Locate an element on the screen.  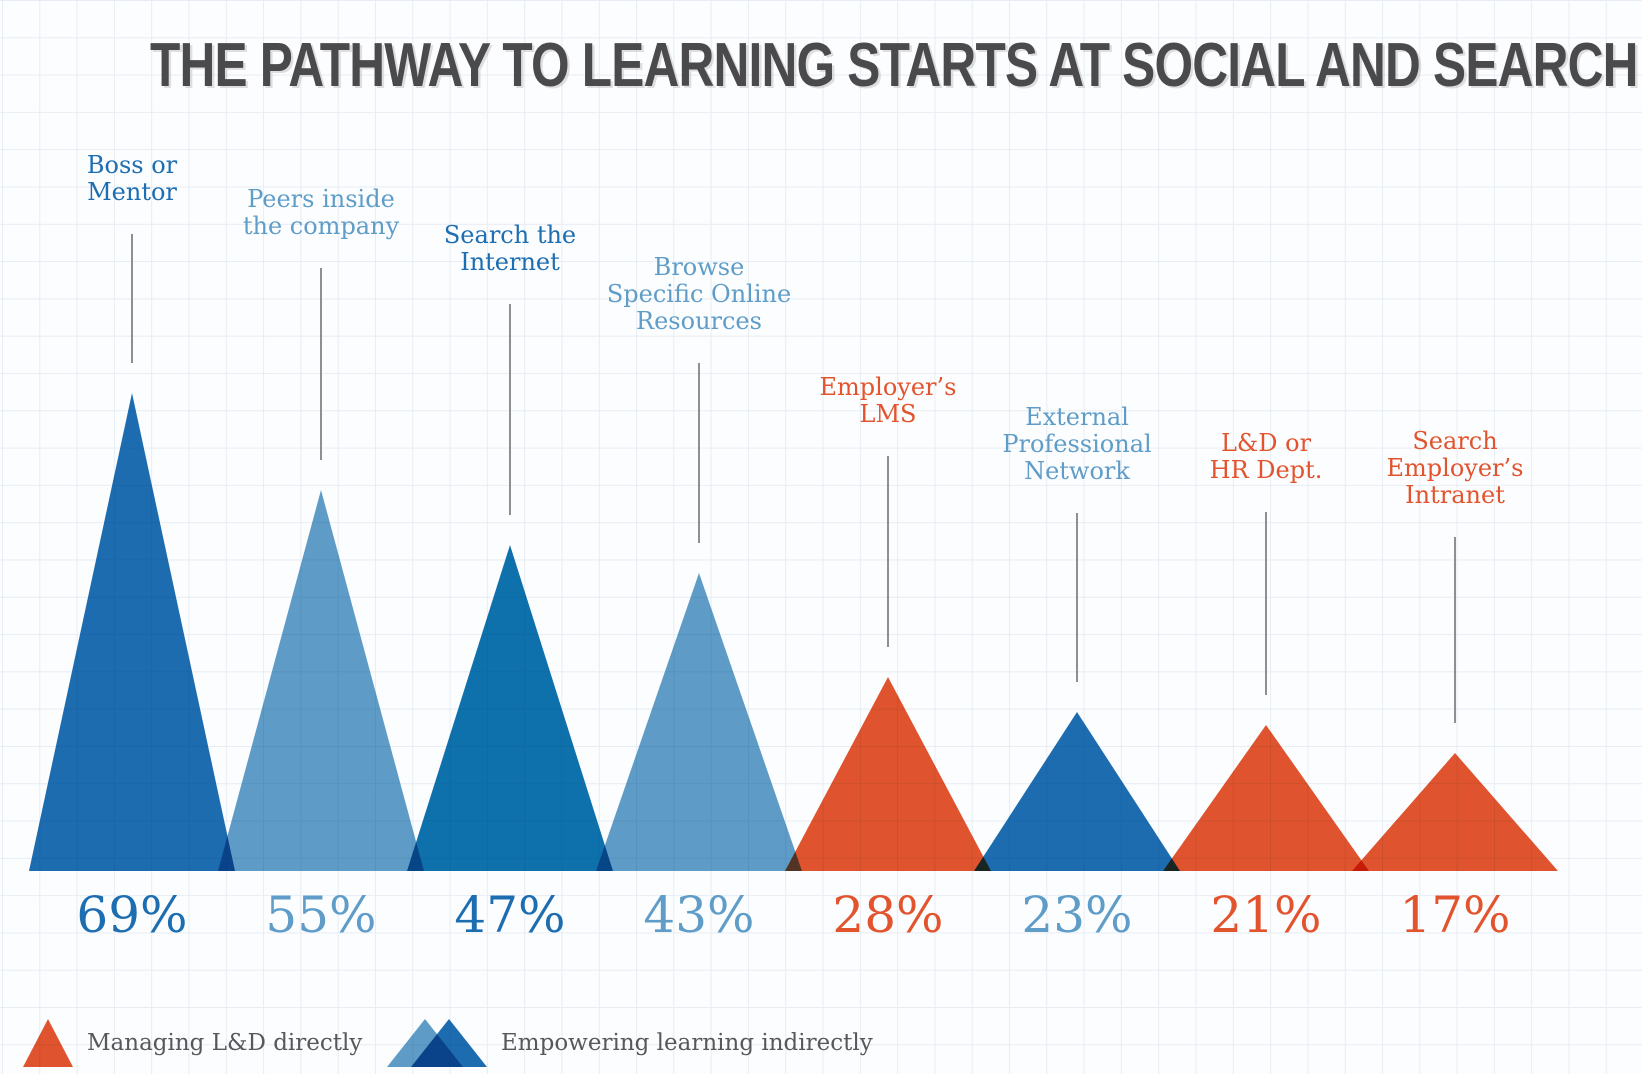
peak-value: 47% is located at coordinates (510, 915).